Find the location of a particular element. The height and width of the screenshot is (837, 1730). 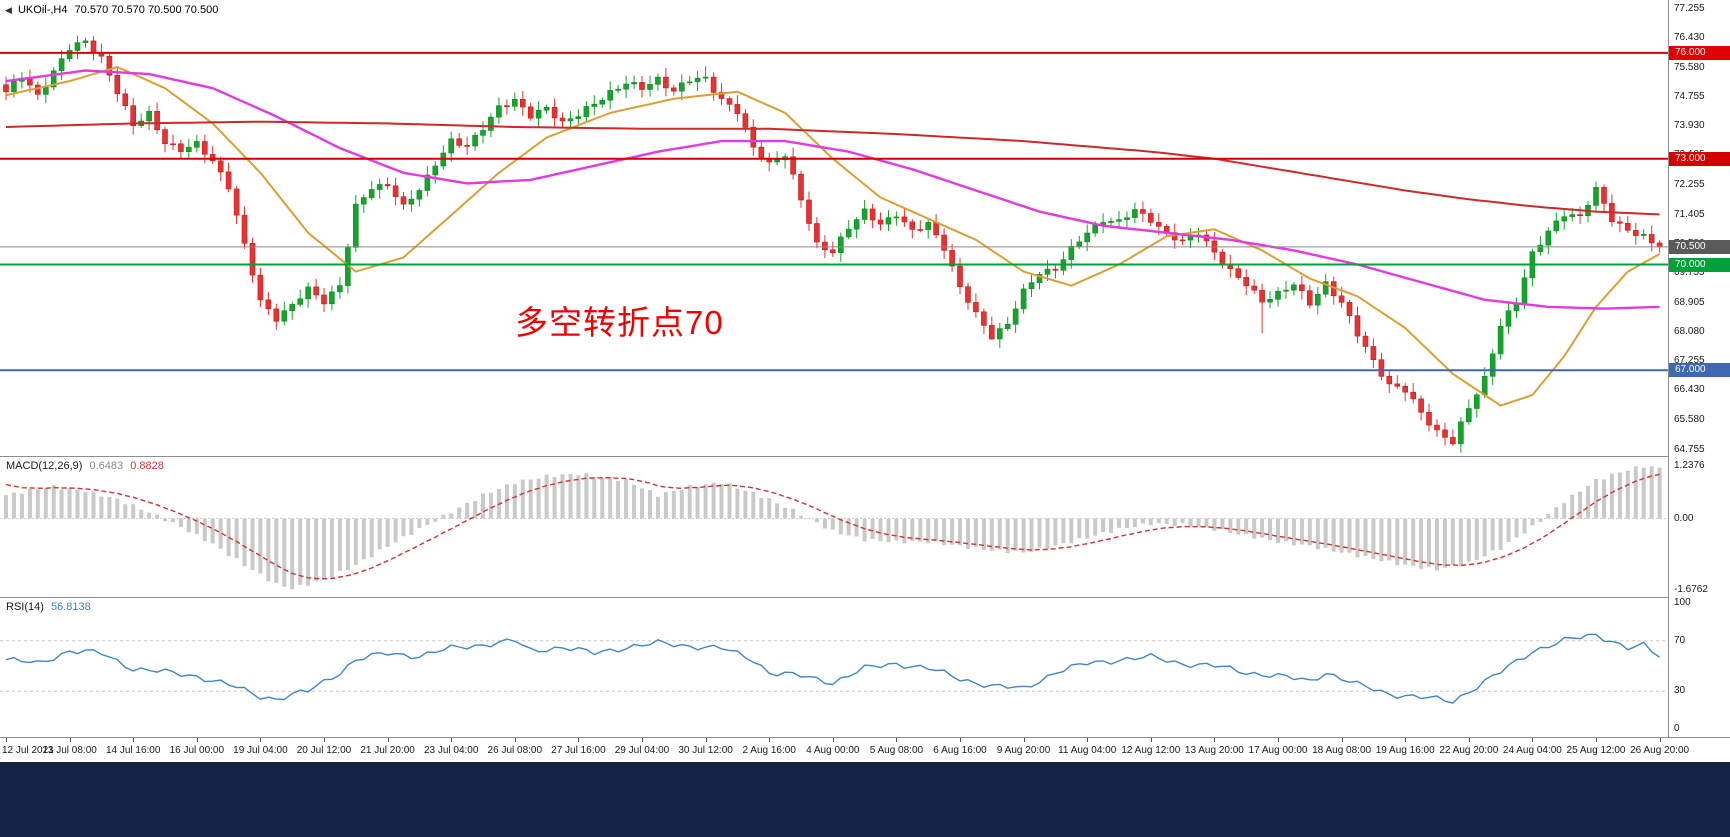

time-label: 24 Aug 04:00 is located at coordinates (1532, 750).